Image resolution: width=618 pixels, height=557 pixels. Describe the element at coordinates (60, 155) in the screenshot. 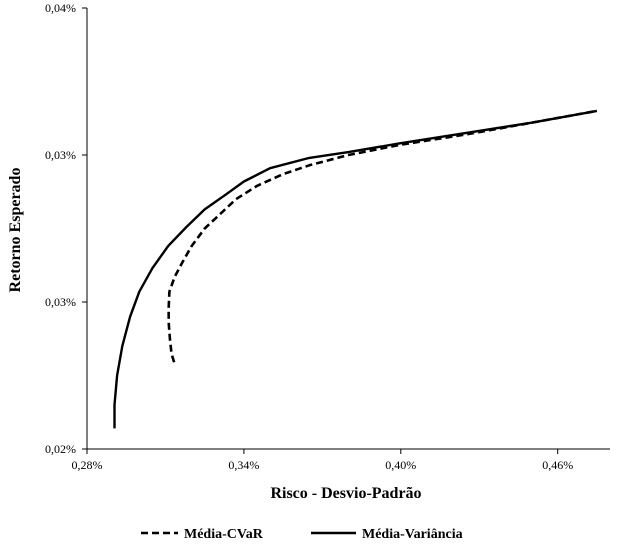

I see `y-tick-label-2: 0,03%` at that location.